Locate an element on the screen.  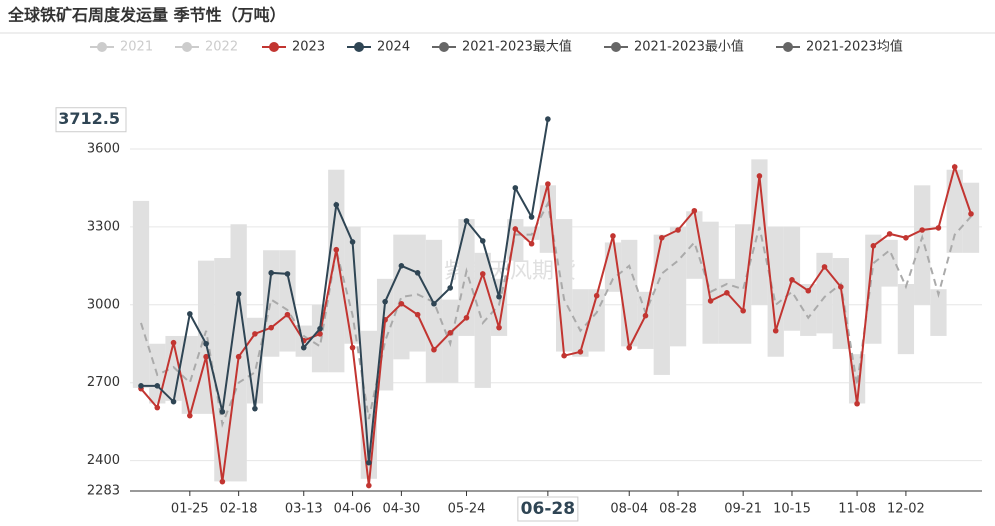
x-tick-label: 08-04 is located at coordinates (629, 509).